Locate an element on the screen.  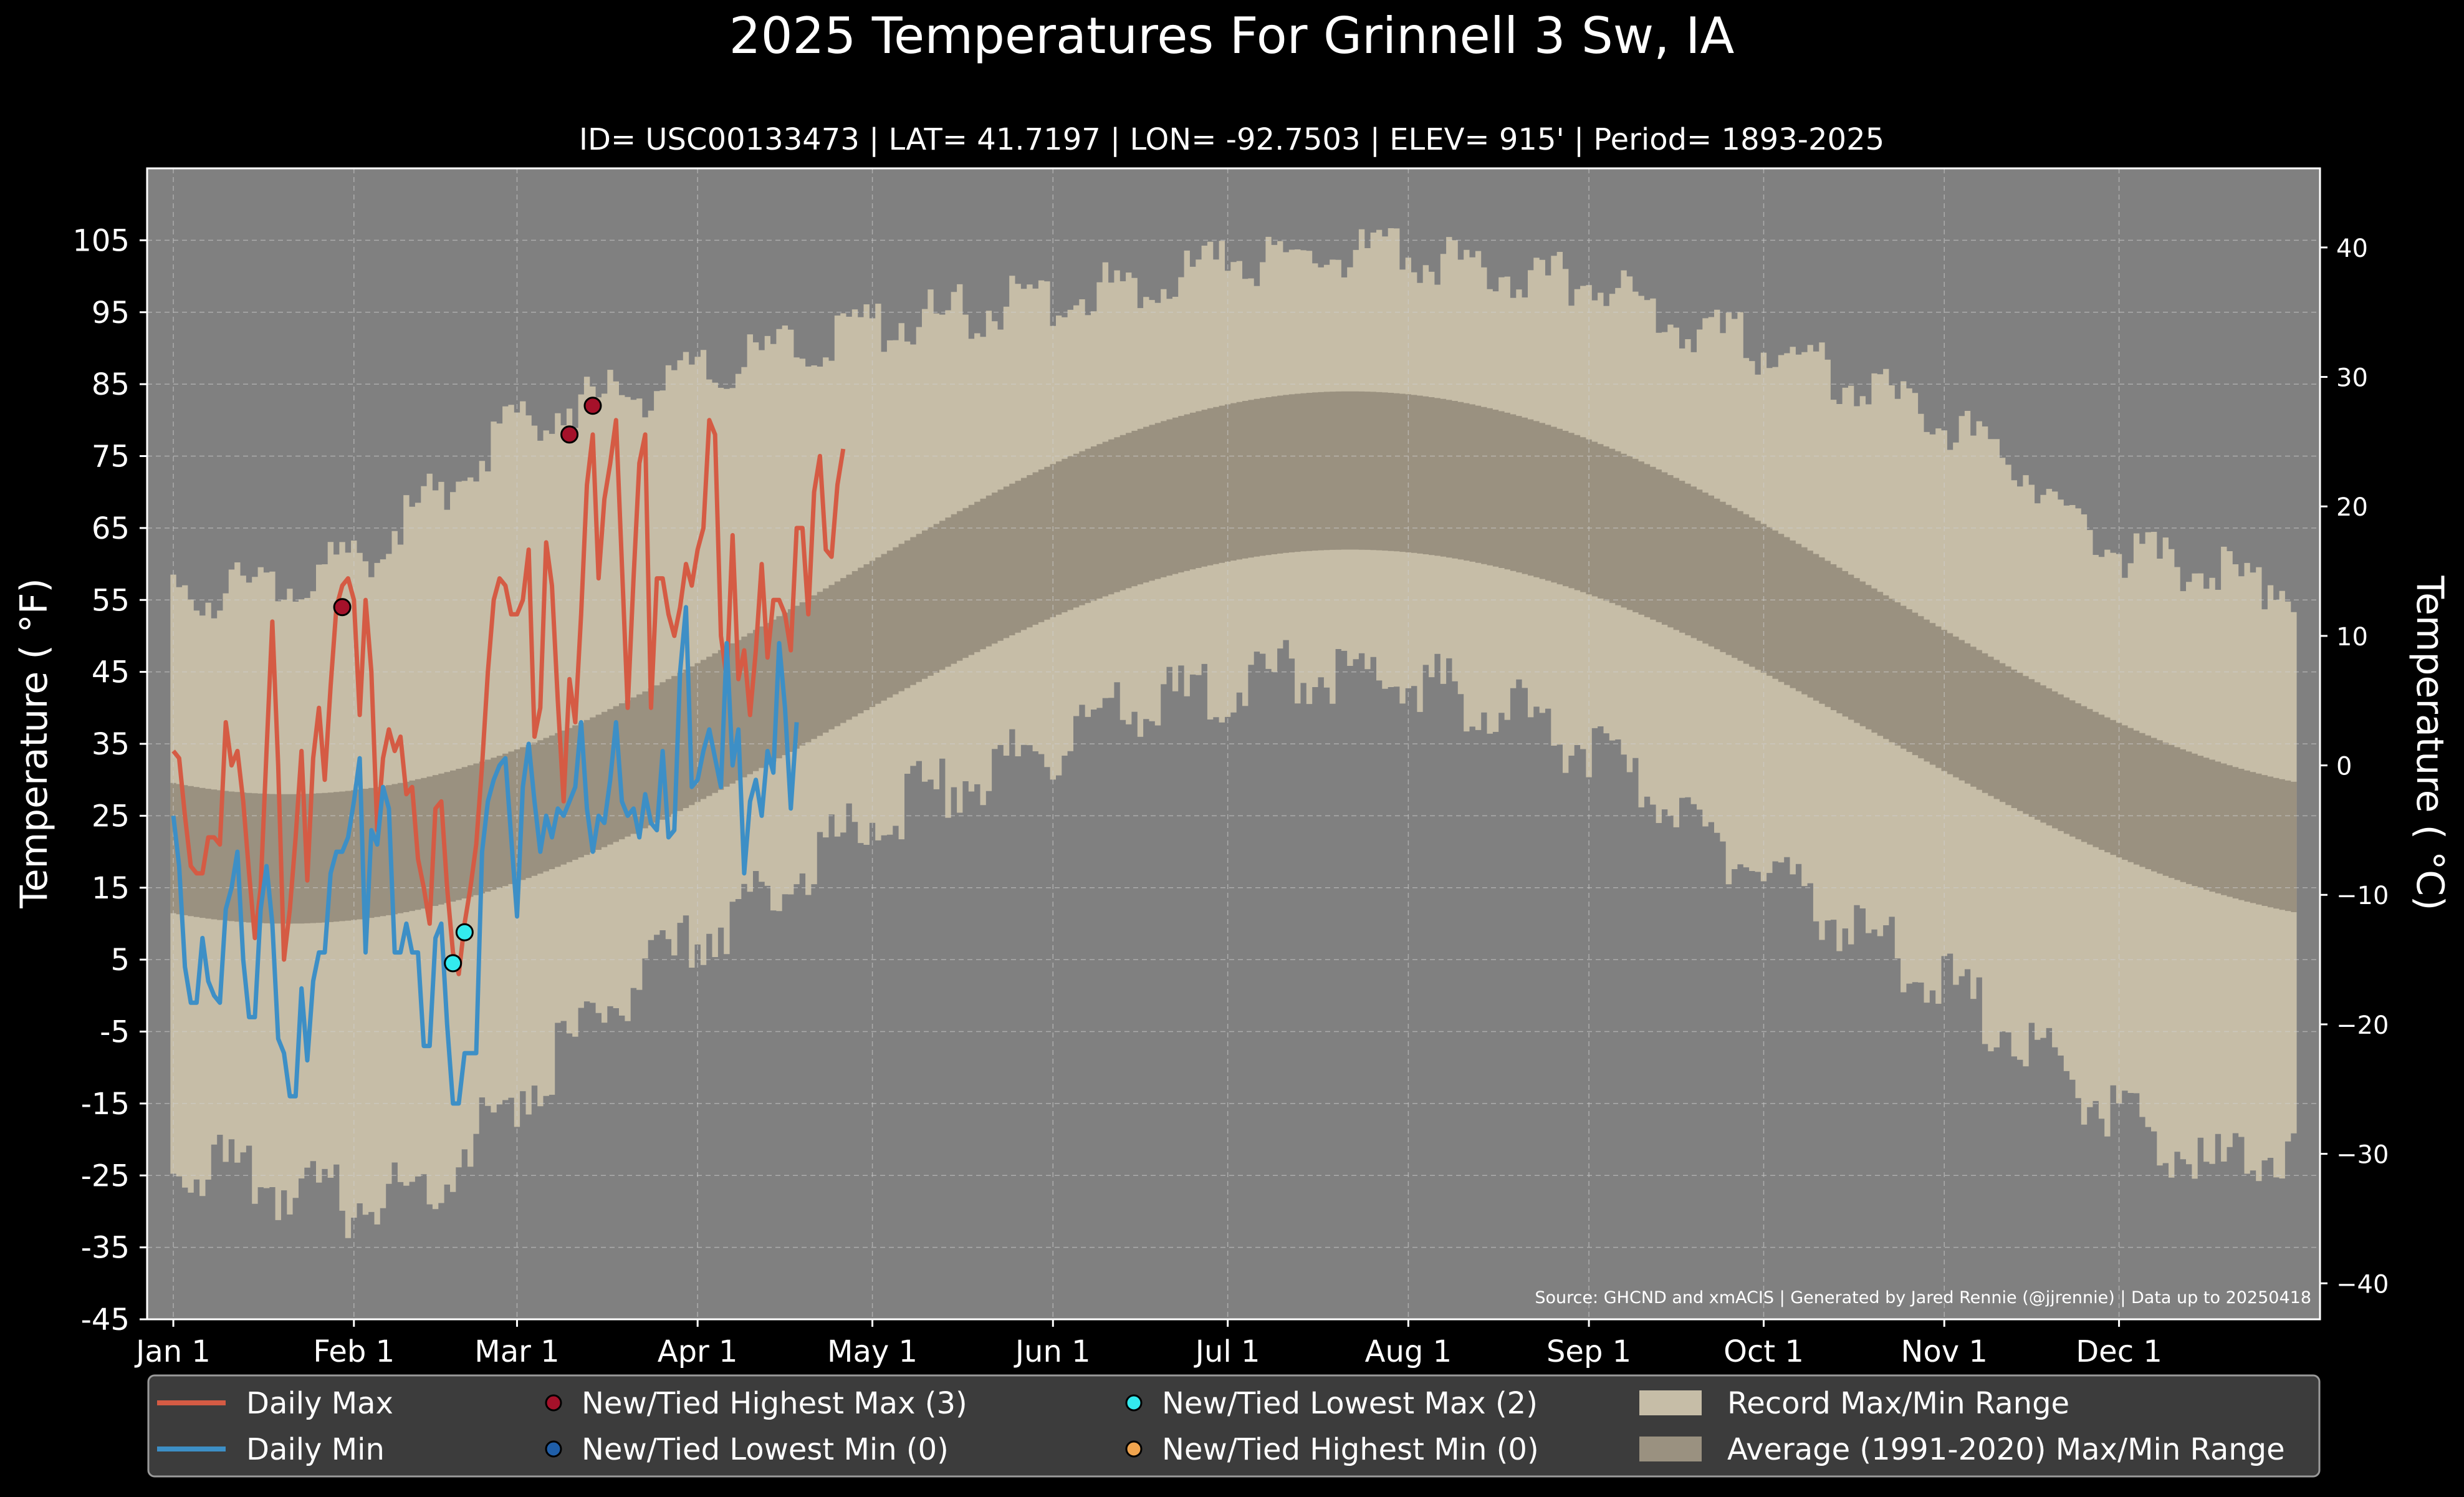
legend-label: Daily Min is located at coordinates (315, 1449).